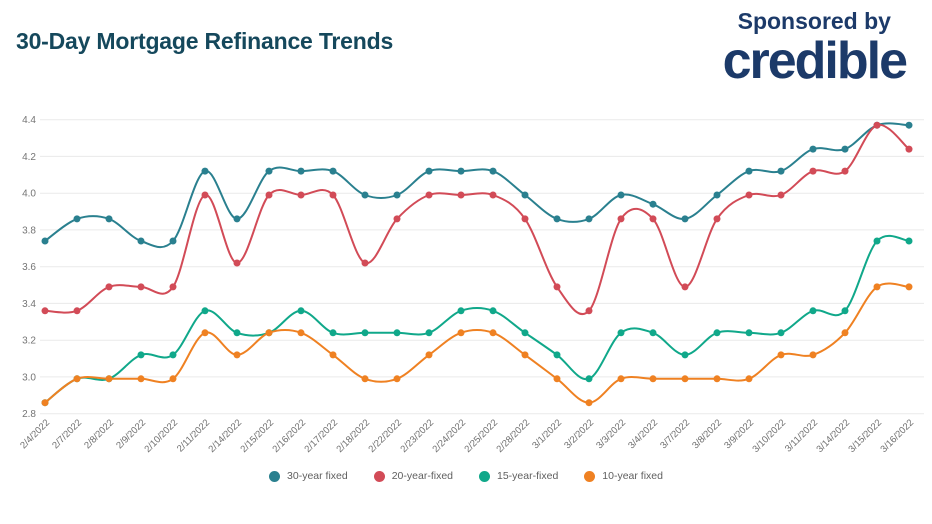  Describe the element at coordinates (321, 436) in the screenshot. I see `x-axis-tick-label: 2/17/2022` at that location.